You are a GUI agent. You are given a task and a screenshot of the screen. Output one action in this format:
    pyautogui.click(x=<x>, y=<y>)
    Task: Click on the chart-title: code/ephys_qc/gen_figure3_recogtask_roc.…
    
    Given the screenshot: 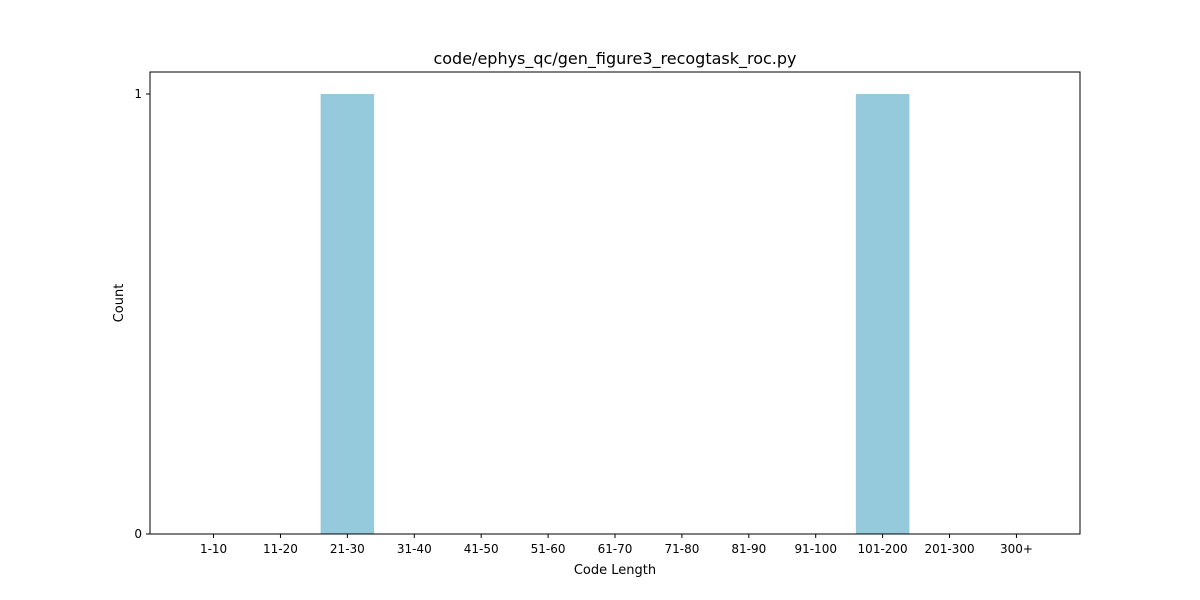 What is the action you would take?
    pyautogui.click(x=614, y=59)
    